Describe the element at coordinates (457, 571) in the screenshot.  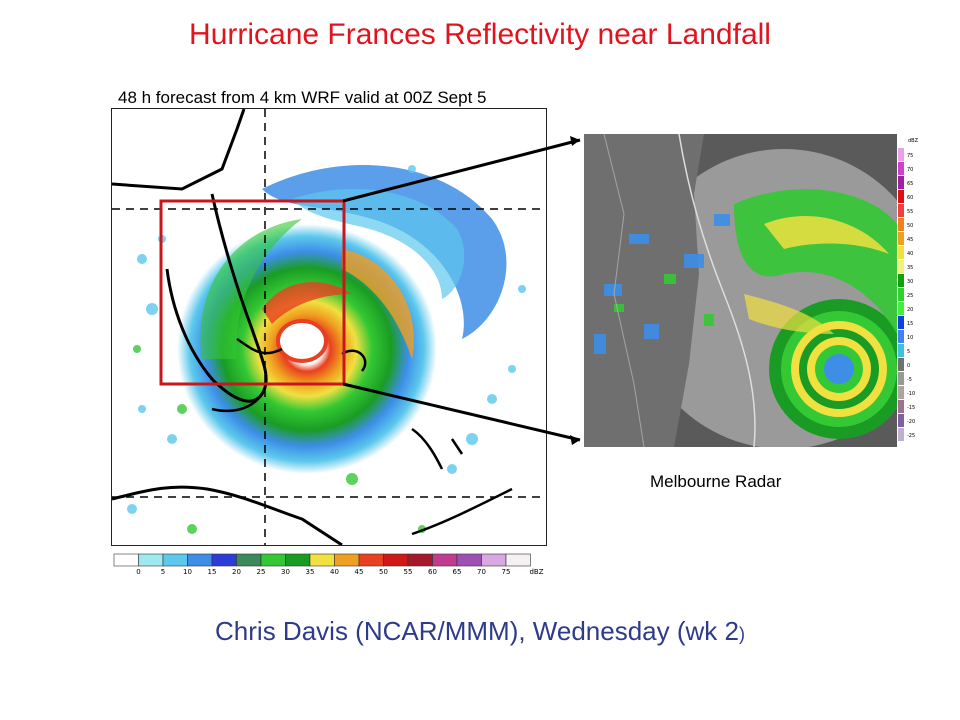
I see `model-scale-tick: 65` at that location.